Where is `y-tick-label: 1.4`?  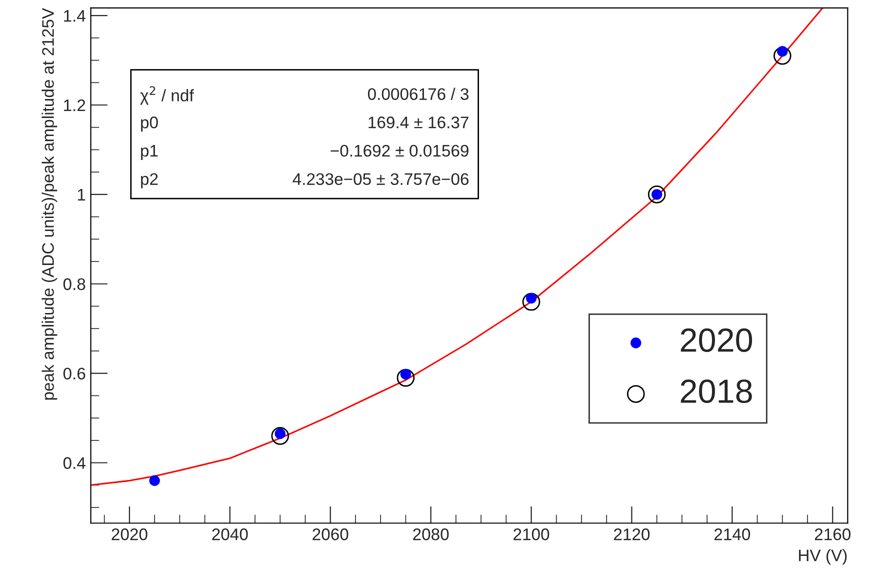 y-tick-label: 1.4 is located at coordinates (75, 16).